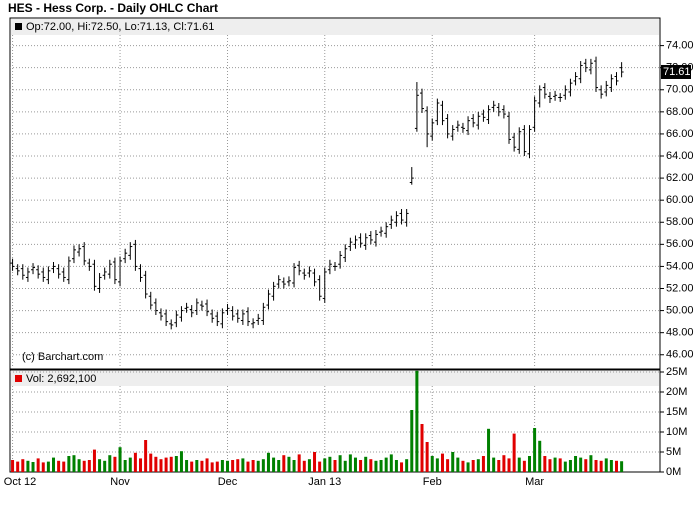 The width and height of the screenshot is (700, 512). I want to click on y-tick-label: 56.00, so click(680, 244).